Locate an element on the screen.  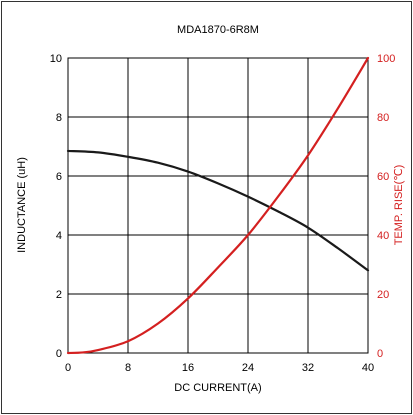
right-y-tick-label: 100 is located at coordinates (386, 59).